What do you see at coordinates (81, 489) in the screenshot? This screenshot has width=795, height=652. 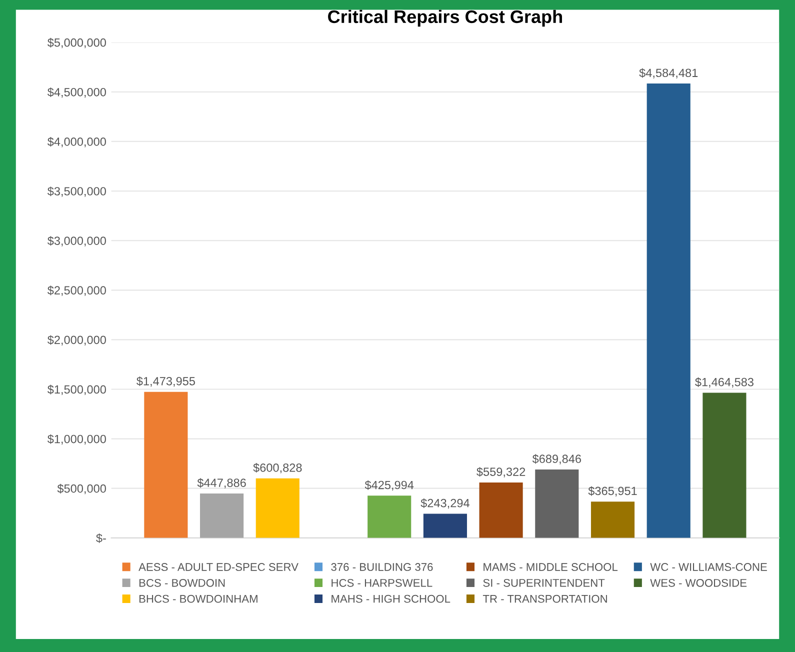 I see `y-tick-label: $500,000` at bounding box center [81, 489].